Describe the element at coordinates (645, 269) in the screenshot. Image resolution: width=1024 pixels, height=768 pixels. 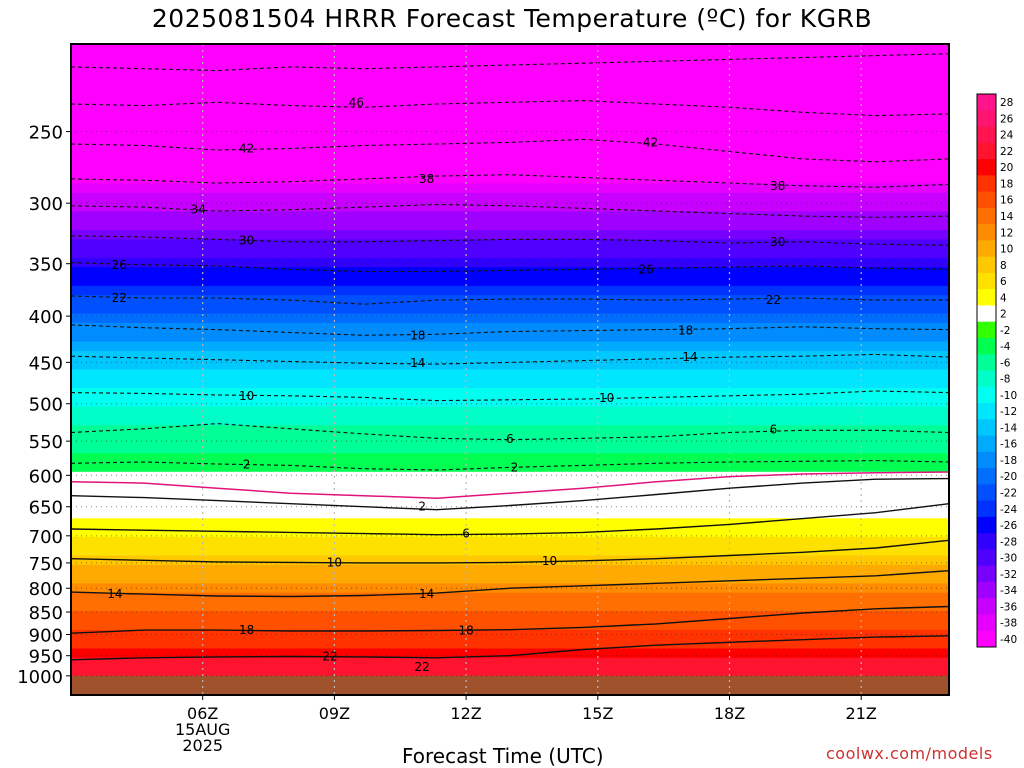
I see `contour-label: 26` at that location.